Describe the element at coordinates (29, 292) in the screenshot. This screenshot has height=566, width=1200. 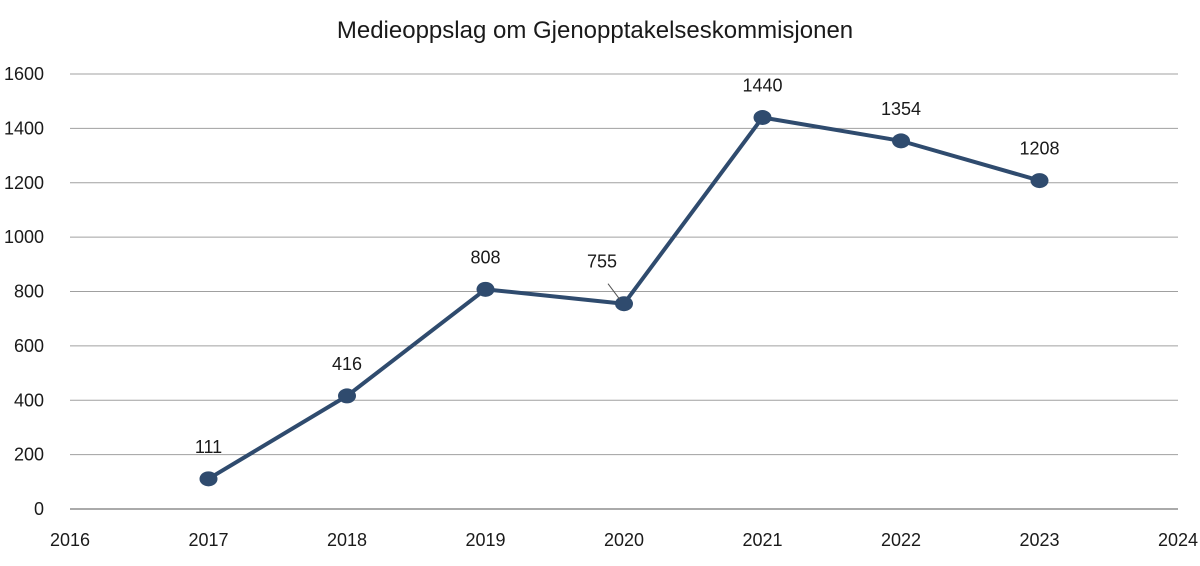
I see `y-tick-label: 800` at that location.